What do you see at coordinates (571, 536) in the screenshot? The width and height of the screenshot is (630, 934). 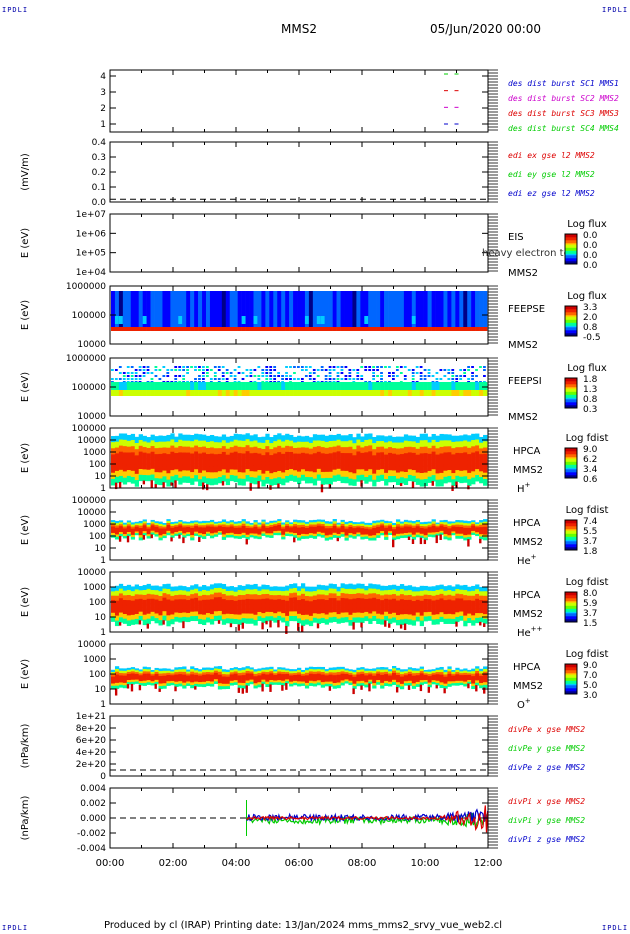 I see `hpca_he-cbar-segment` at bounding box center [571, 536].